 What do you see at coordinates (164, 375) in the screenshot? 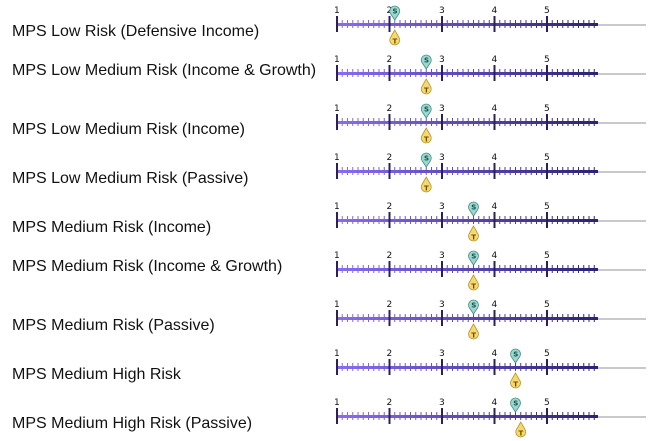
I see `portfolio-name: MPS Medium High Risk` at bounding box center [164, 375].